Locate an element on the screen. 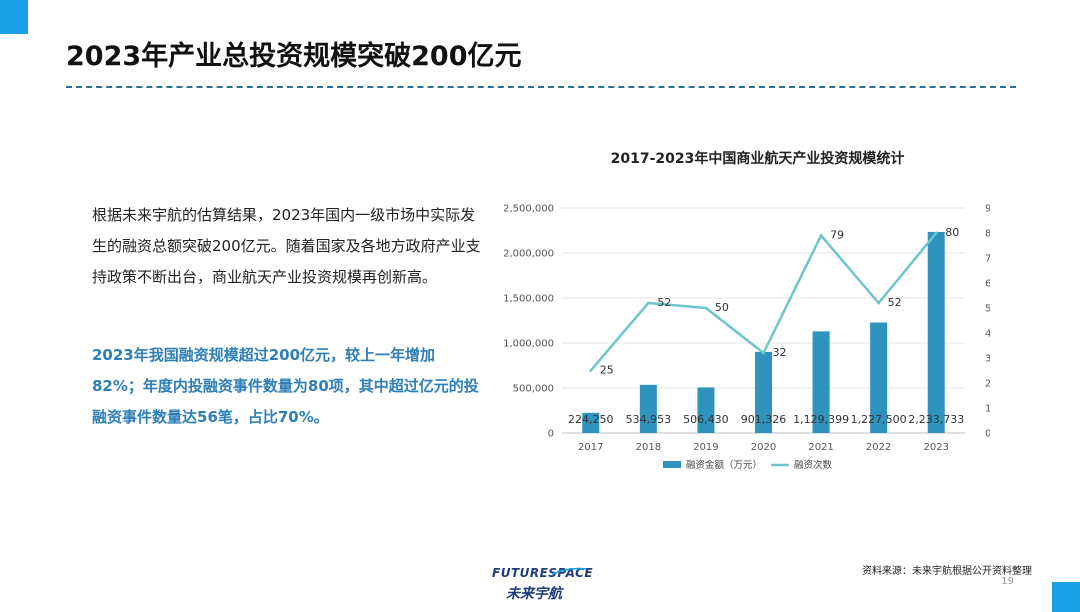 The height and width of the screenshot is (612, 1080). right-axis-tick-label: 50 is located at coordinates (987, 309).